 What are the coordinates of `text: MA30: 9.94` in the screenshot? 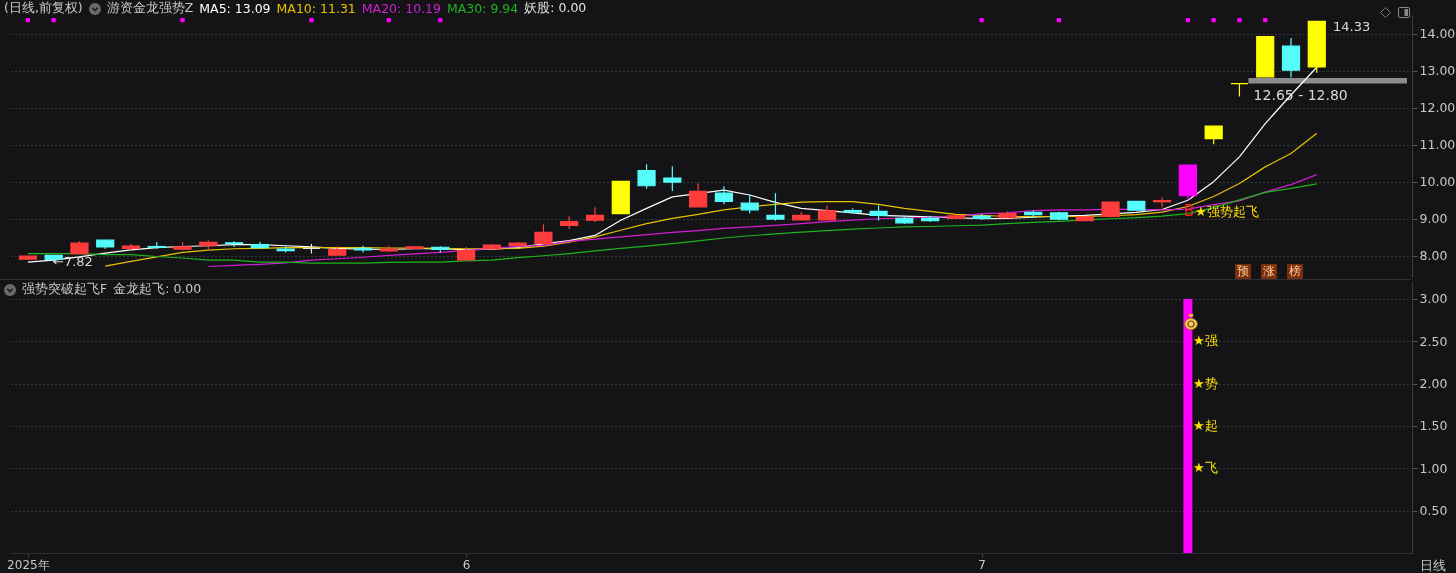 It's located at (483, 8).